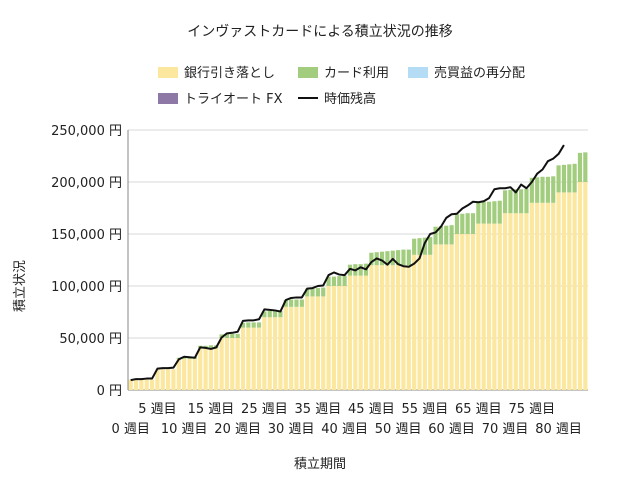  Describe the element at coordinates (320, 464) in the screenshot. I see `x-axis-title: 積立期間` at that location.